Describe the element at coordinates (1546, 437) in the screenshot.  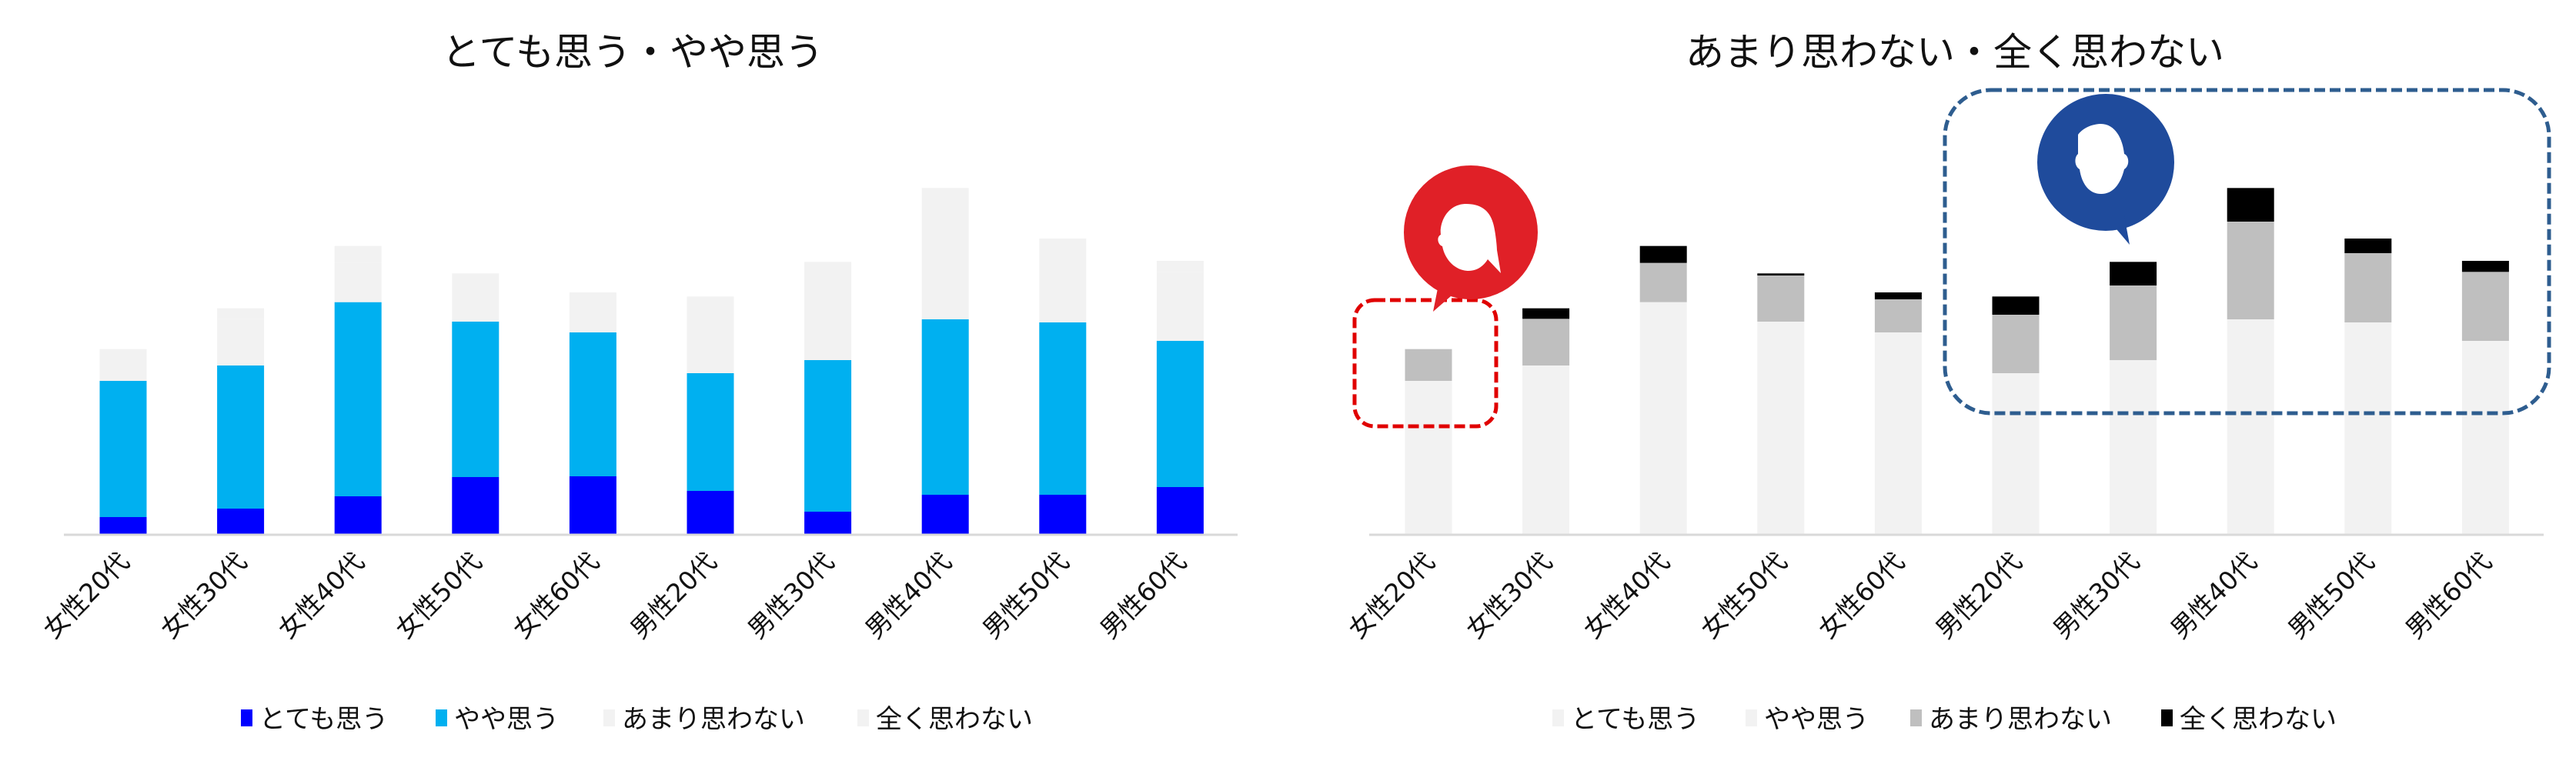
I see `bar-segment-2-女性30代` at that location.